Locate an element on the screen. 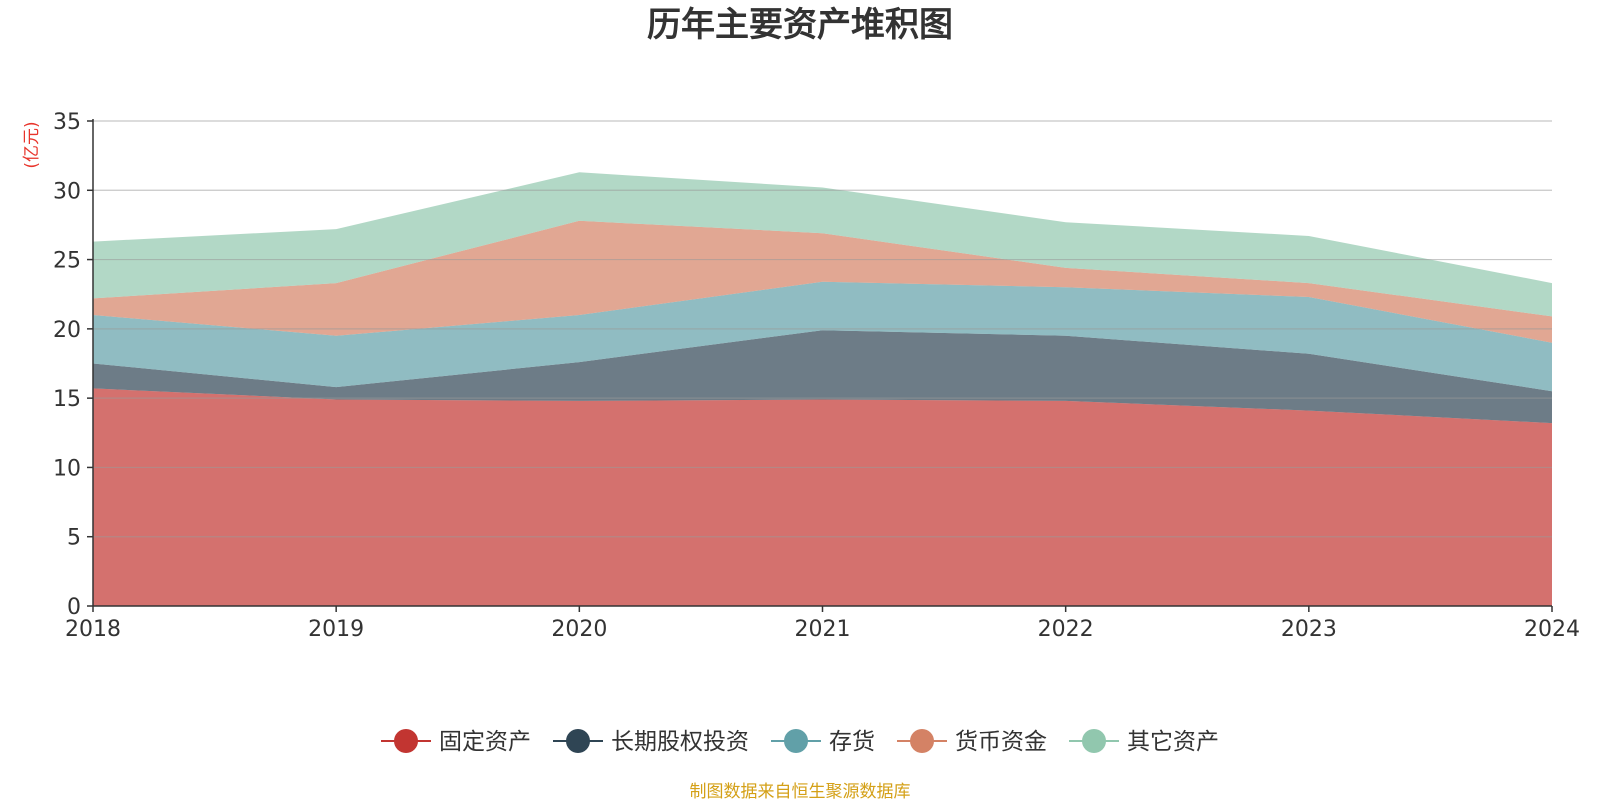 Image resolution: width=1600 pixels, height=800 pixels. data-source-note: 制图数据来自恒生聚源数据库 is located at coordinates (800, 791).